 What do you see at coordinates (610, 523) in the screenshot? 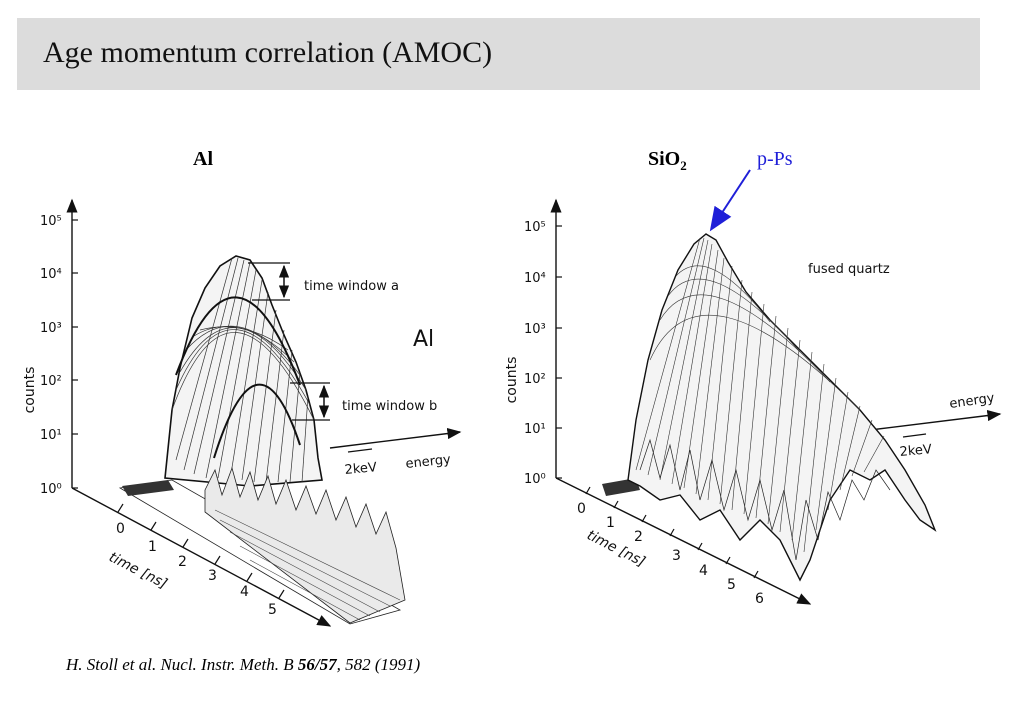
I see `right-time-tick-1: 1` at bounding box center [610, 523].